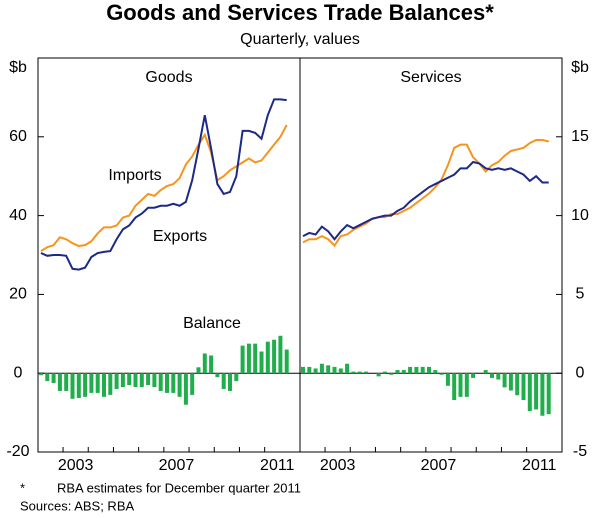 This screenshot has width=600, height=518. Describe the element at coordinates (580, 136) in the screenshot. I see `y-tick-label: 15` at that location.